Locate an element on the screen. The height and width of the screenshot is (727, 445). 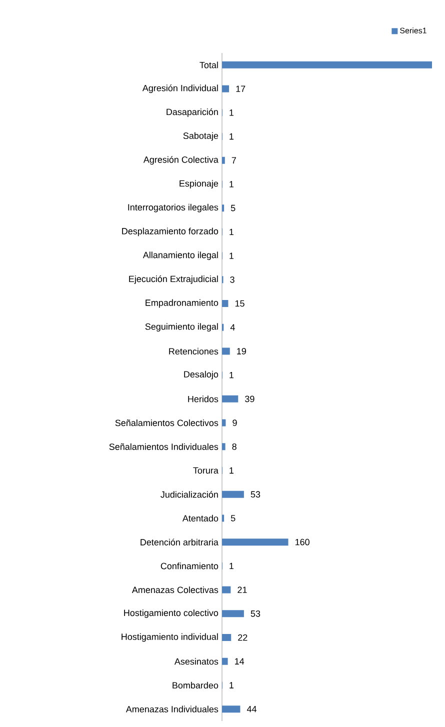
data-label: 39 is located at coordinates (249, 399).